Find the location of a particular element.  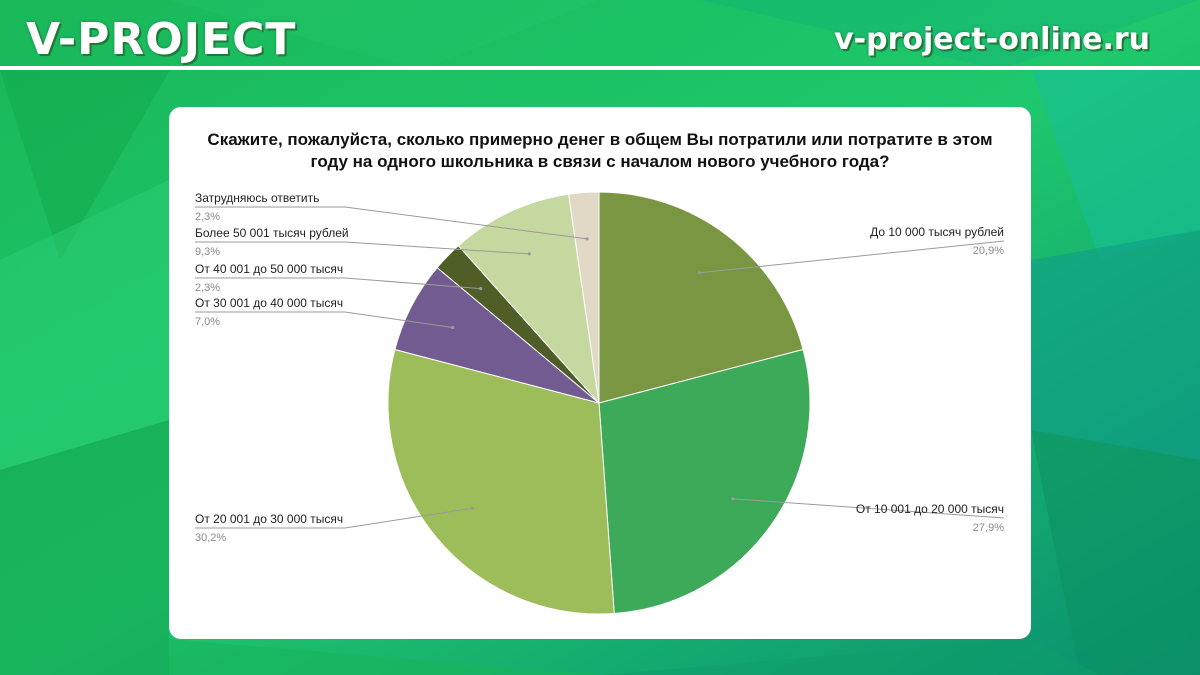

slice-label: От 20 001 до 30 000 тысяч is located at coordinates (269, 519).